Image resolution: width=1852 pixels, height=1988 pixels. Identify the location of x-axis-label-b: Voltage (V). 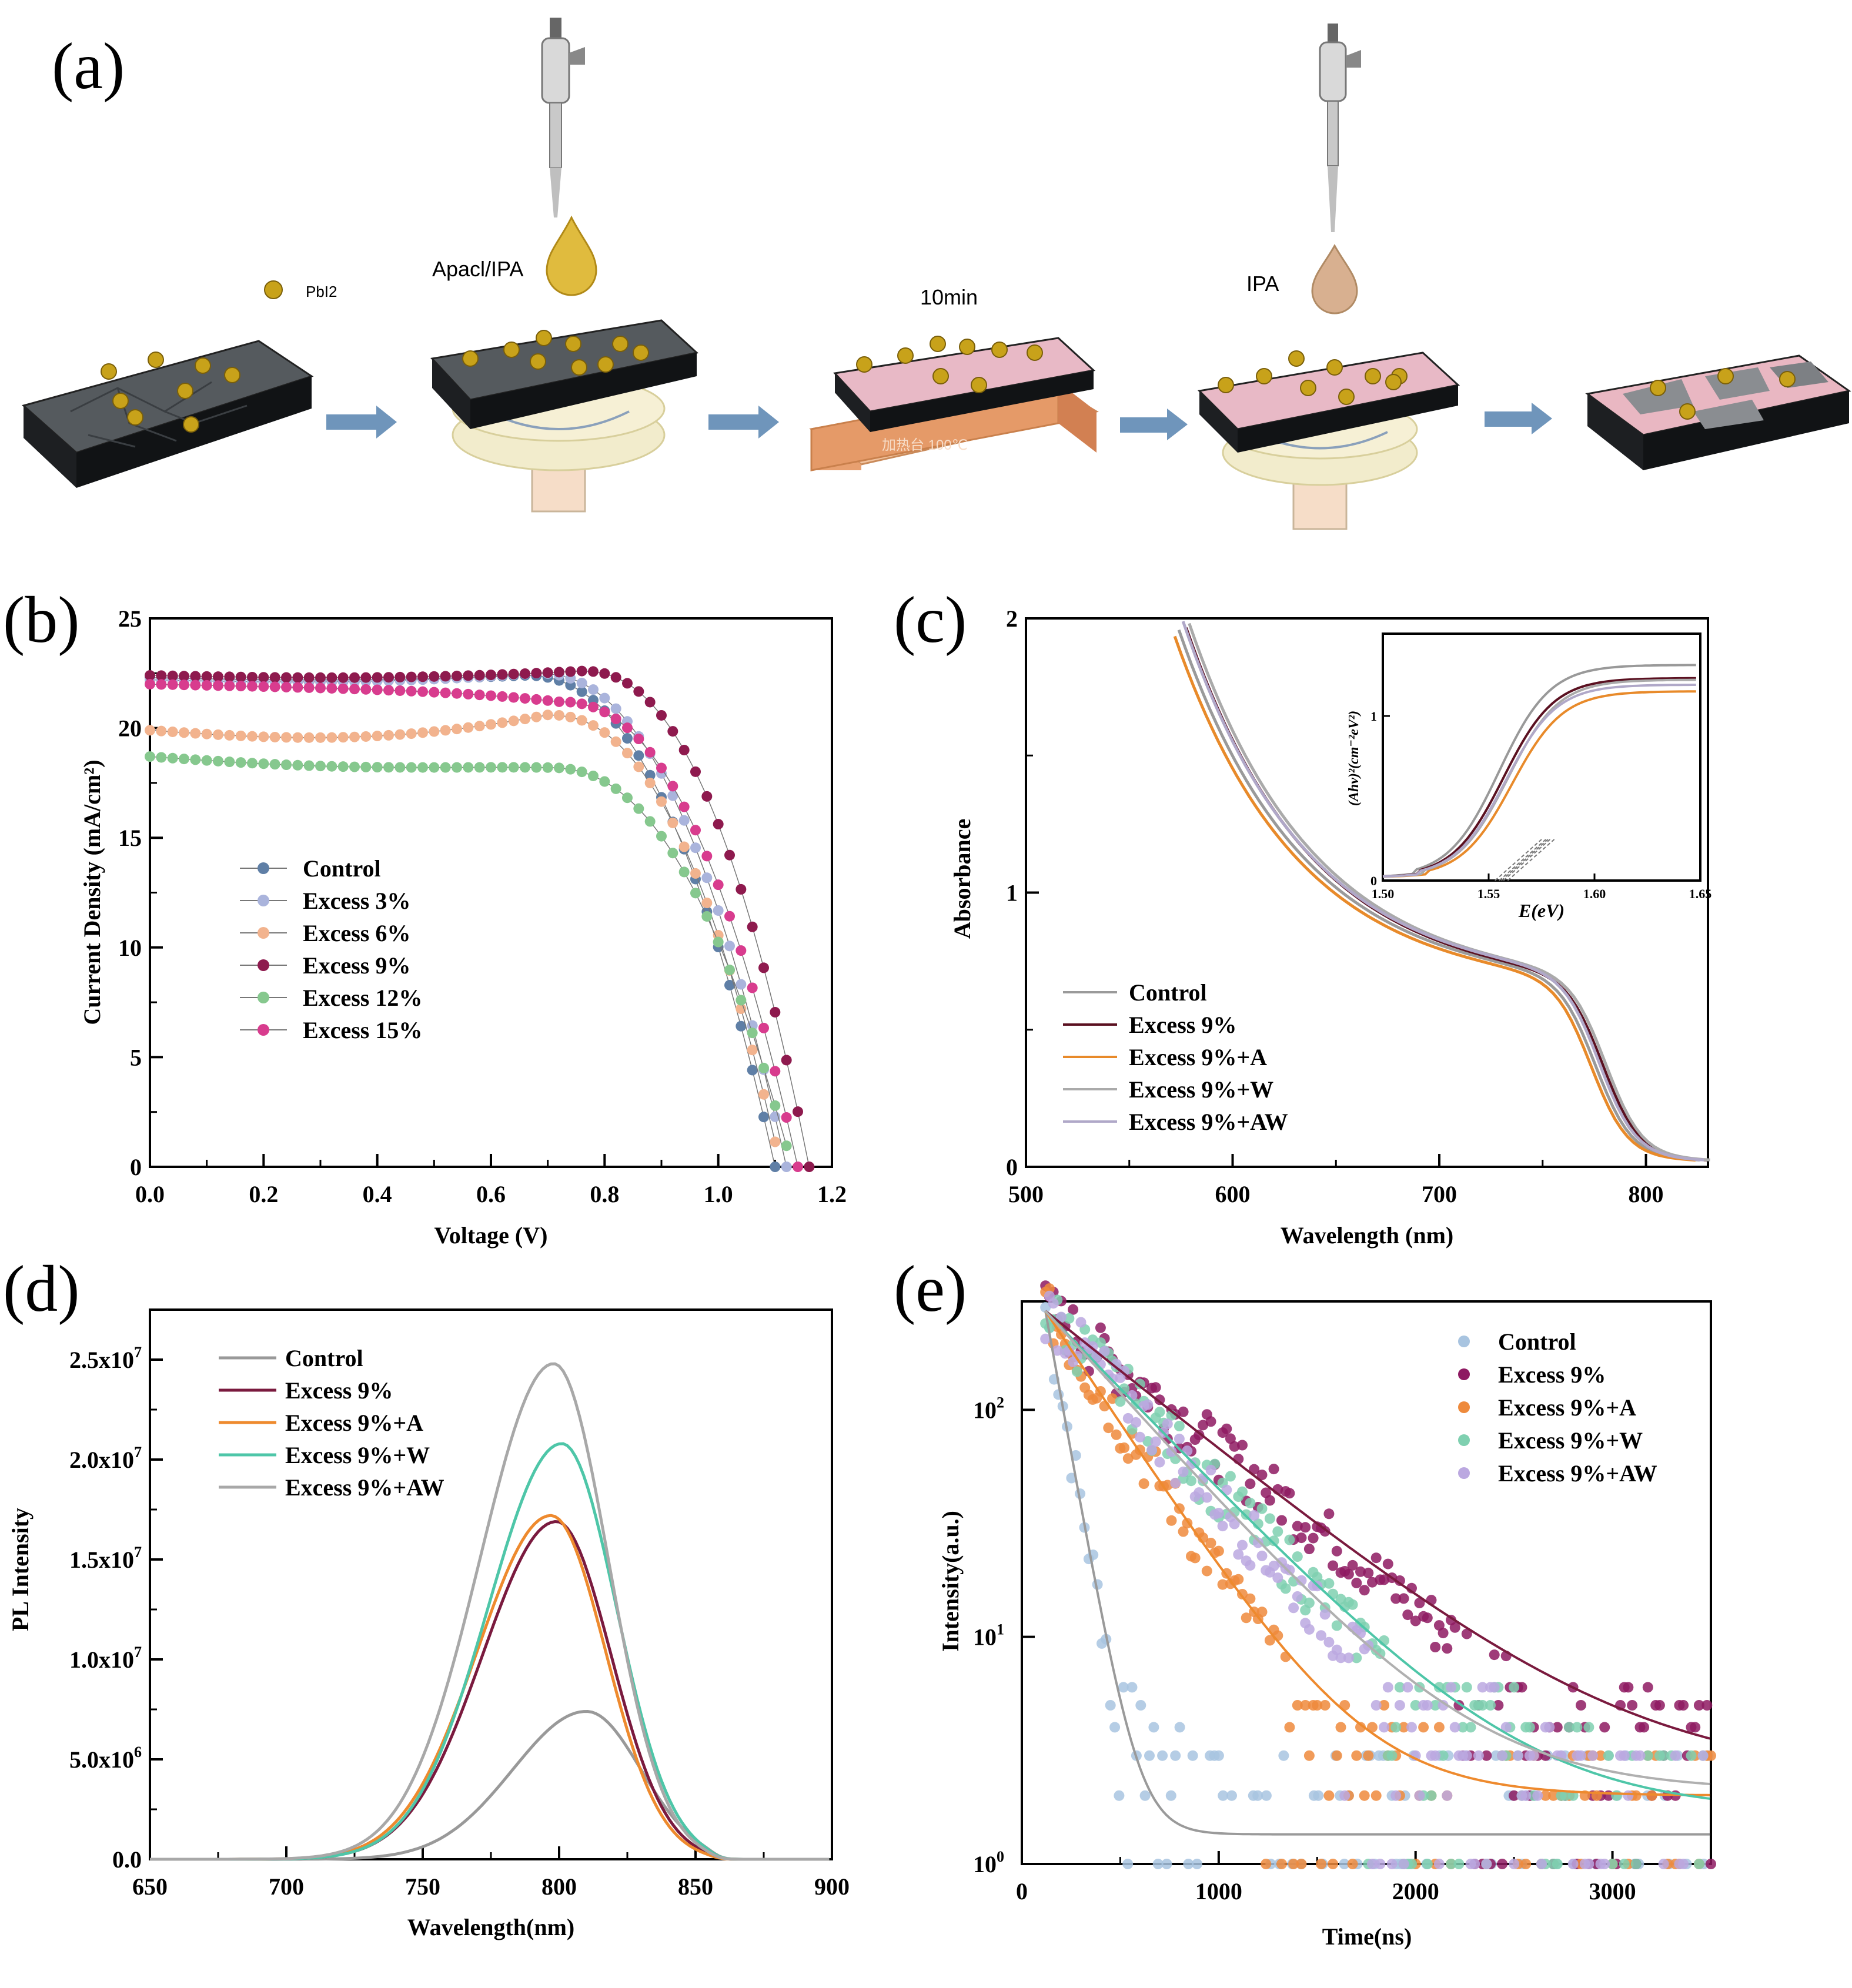
(491, 1235).